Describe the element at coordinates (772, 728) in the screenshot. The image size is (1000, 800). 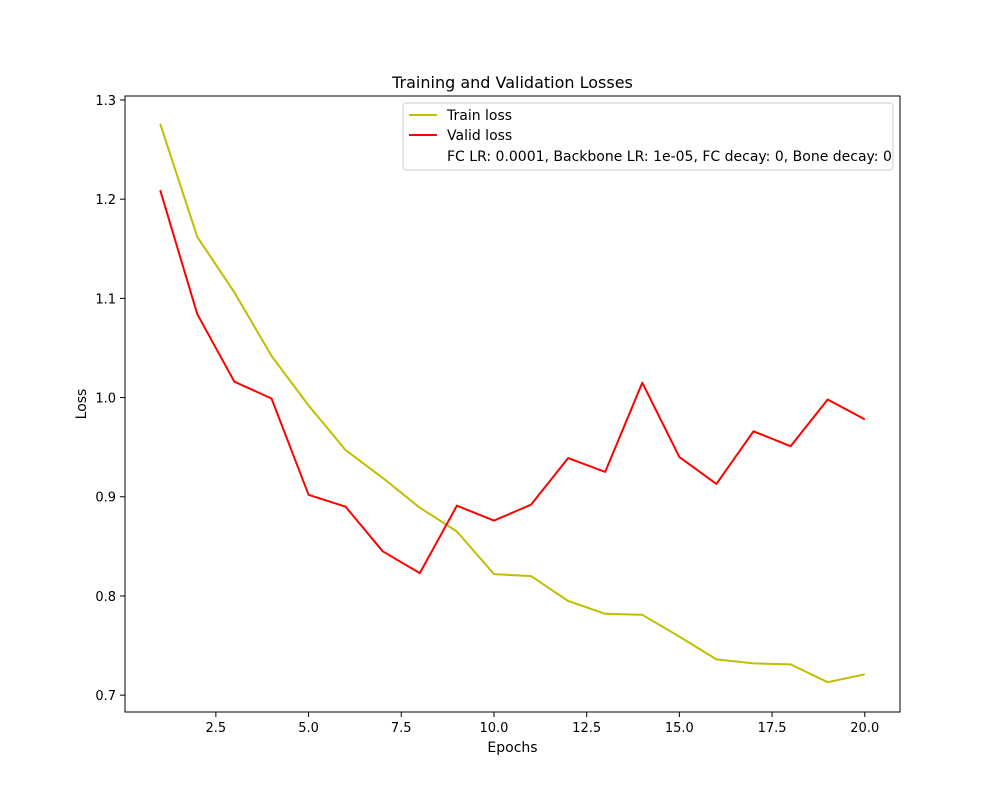
I see `x-tick-label: 17.5` at that location.